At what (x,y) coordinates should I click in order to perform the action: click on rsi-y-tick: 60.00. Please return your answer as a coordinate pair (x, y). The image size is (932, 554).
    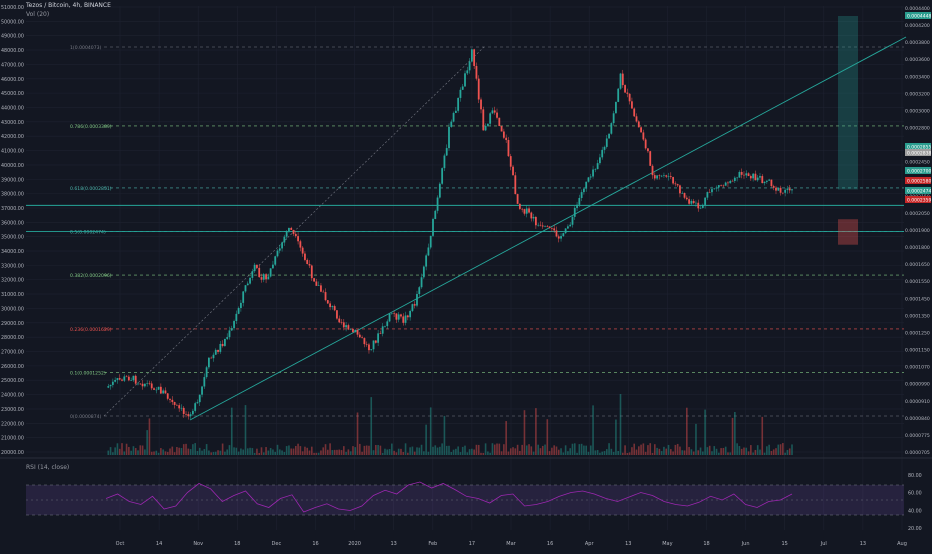
    Looking at the image, I should click on (915, 494).